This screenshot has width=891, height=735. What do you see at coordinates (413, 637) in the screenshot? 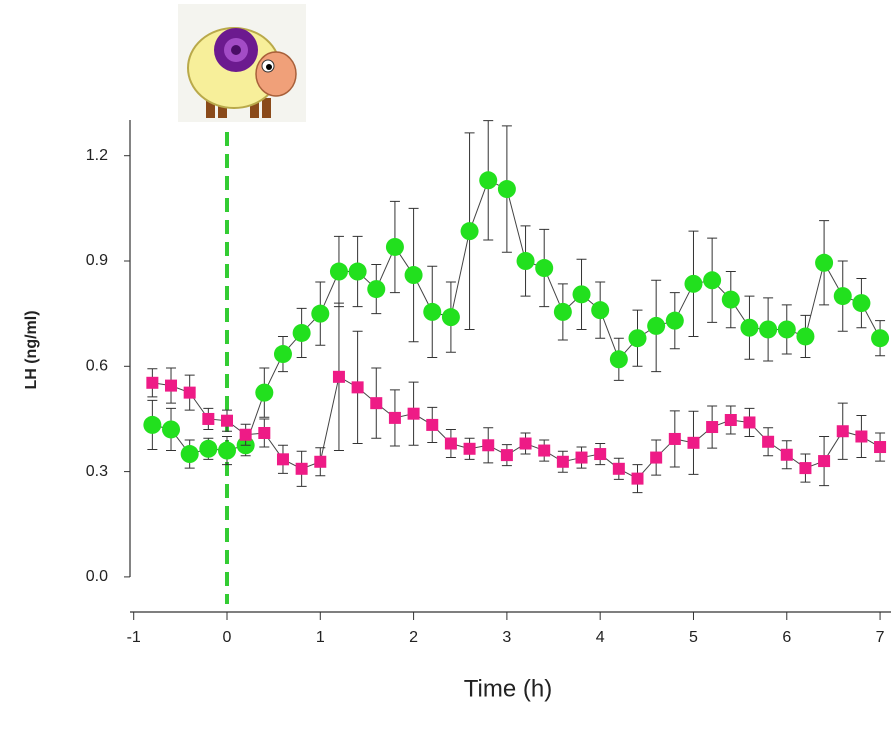
I see `x-tick-label: 2` at bounding box center [413, 637].